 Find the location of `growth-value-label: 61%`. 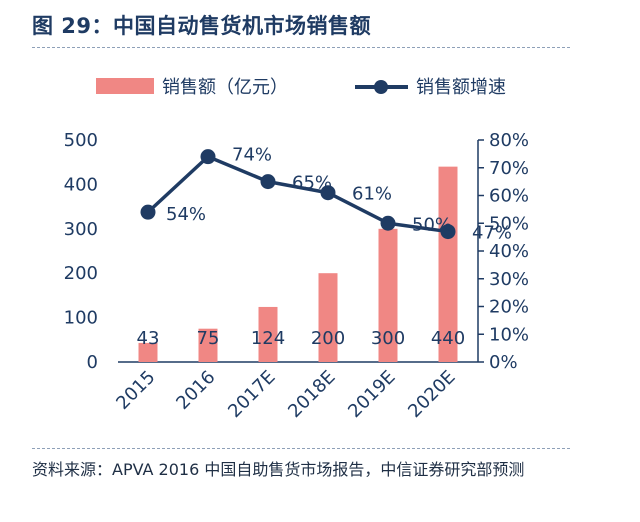

growth-value-label: 61% is located at coordinates (372, 194).